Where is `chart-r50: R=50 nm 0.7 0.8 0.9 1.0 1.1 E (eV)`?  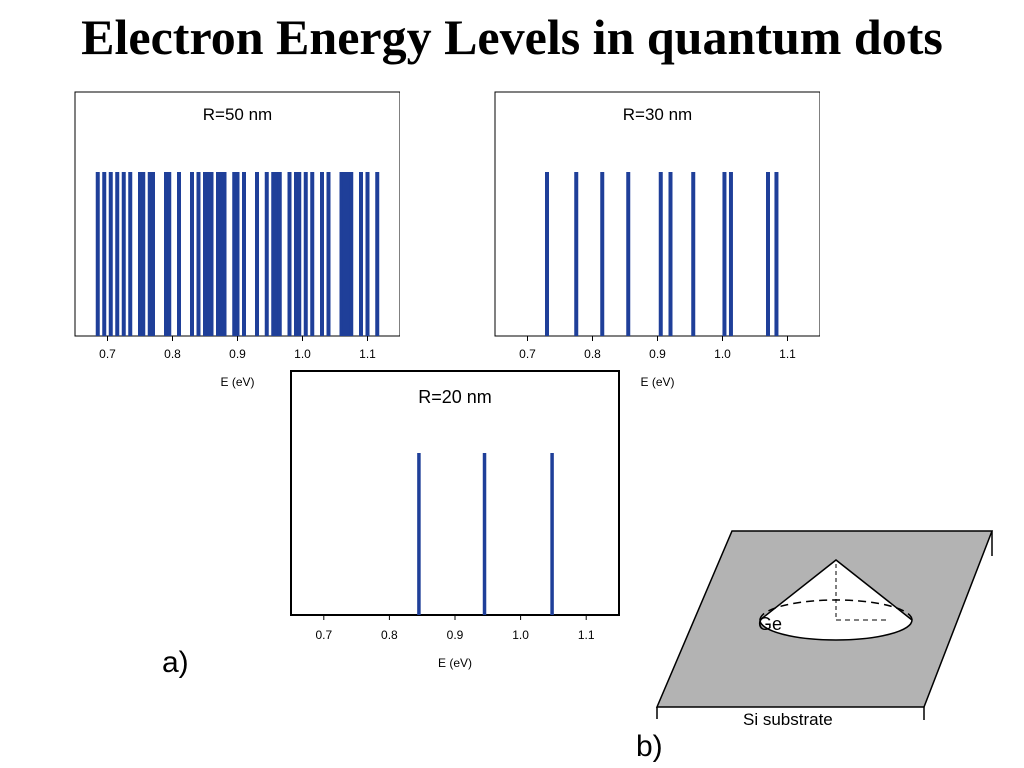
chart-r50: R=50 nm 0.7 0.8 0.9 1.0 1.1 E (eV) is located at coordinates (237, 240).